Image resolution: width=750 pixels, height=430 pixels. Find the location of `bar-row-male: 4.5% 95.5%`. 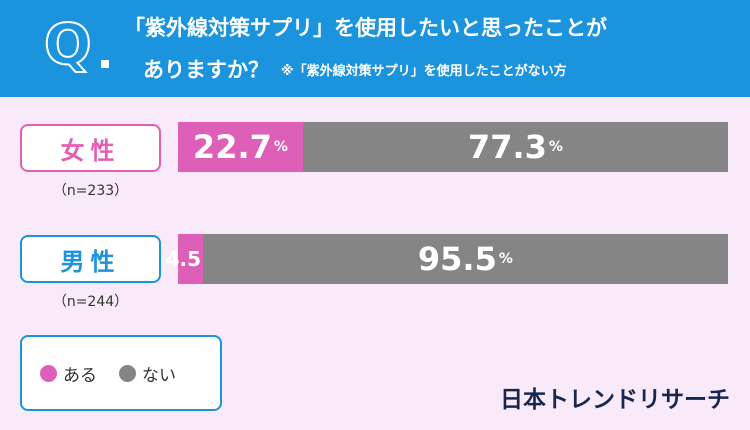

bar-row-male: 4.5% 95.5% is located at coordinates (447, 259).